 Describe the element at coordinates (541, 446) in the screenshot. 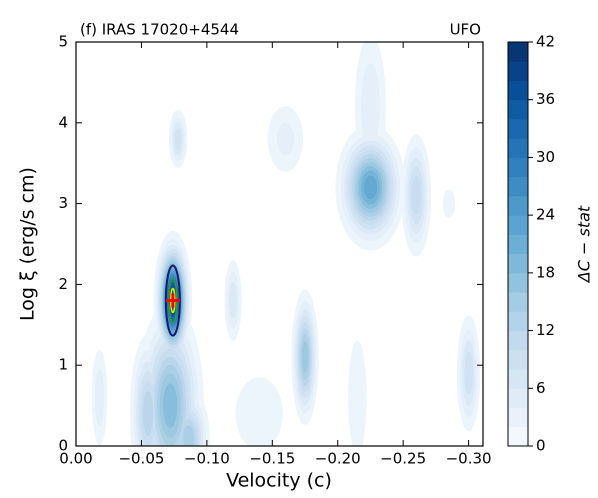

I see `colorbar-tick-label: 0` at that location.